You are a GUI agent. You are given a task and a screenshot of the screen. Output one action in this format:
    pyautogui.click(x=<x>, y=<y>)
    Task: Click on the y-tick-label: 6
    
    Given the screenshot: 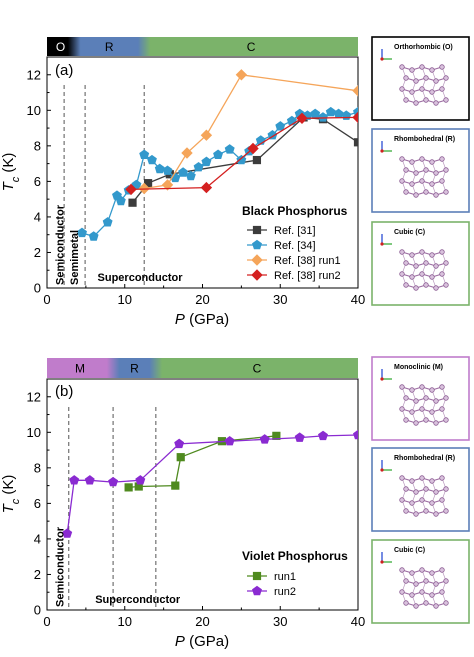 What is the action you would take?
    pyautogui.click(x=37, y=181)
    